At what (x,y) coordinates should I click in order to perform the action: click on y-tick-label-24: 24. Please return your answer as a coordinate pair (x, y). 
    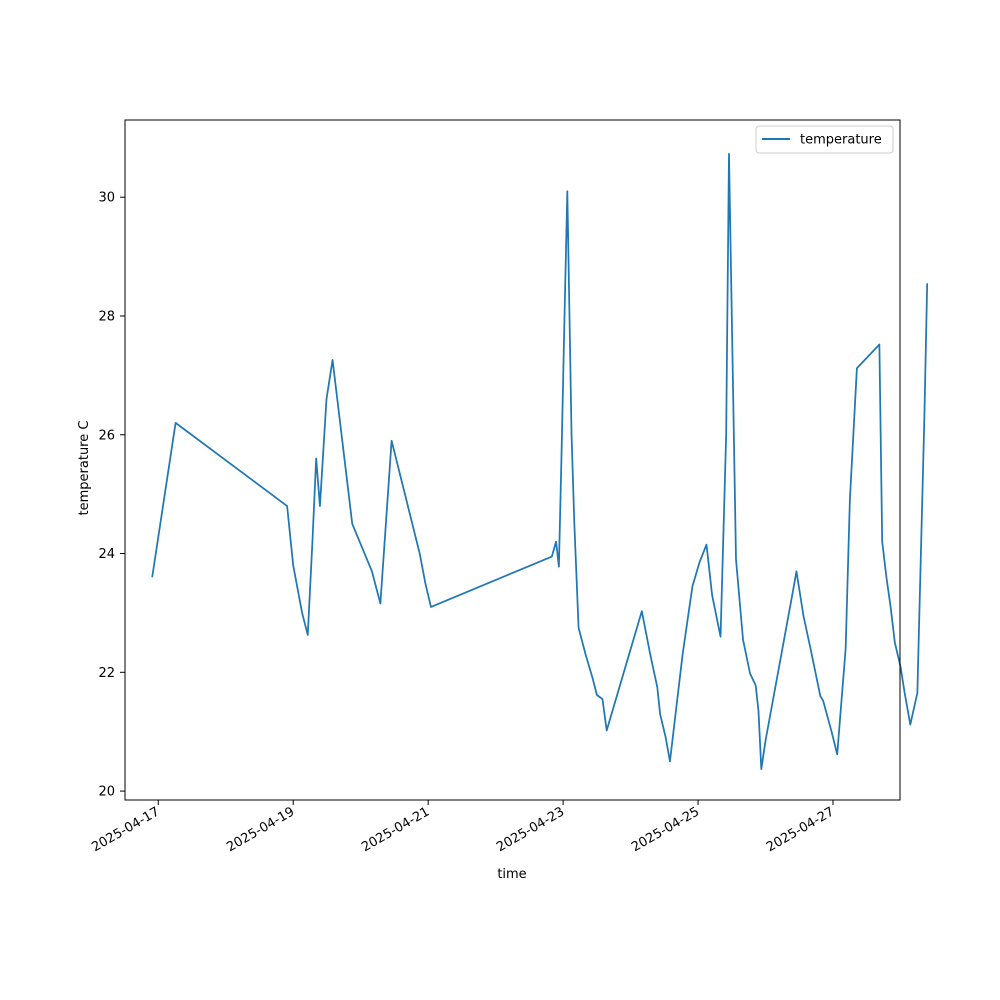
    Looking at the image, I should click on (106, 554).